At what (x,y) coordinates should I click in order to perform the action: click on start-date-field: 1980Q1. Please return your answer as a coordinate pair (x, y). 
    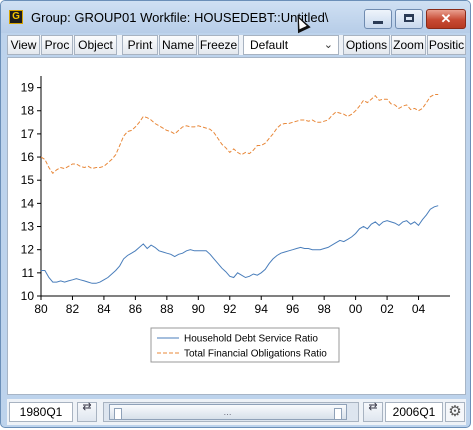
    Looking at the image, I should click on (41, 412).